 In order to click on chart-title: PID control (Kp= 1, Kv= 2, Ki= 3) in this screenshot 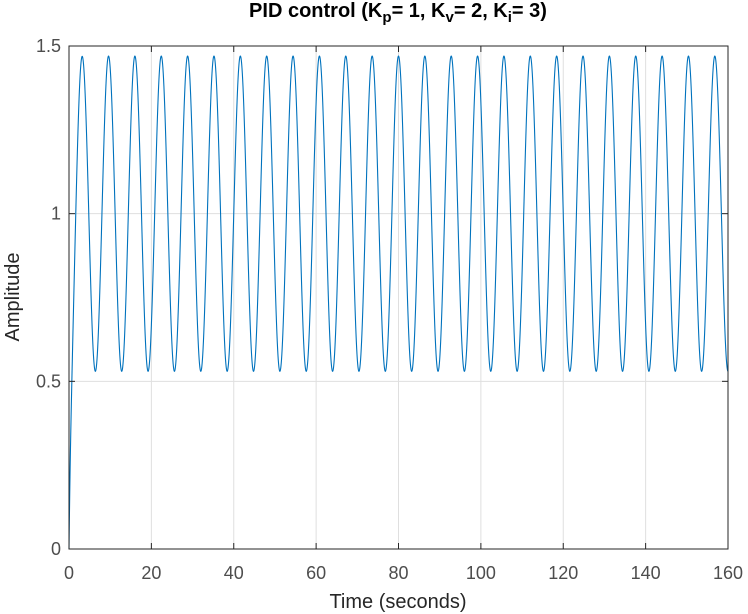, I will do `click(398, 13)`.